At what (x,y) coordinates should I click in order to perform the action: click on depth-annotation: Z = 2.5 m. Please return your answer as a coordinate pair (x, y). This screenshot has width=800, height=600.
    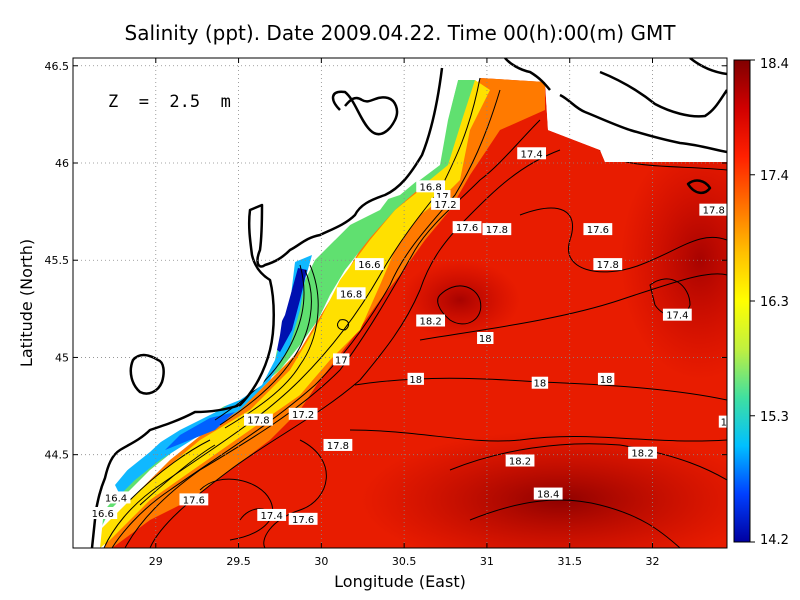
    Looking at the image, I should click on (169, 102).